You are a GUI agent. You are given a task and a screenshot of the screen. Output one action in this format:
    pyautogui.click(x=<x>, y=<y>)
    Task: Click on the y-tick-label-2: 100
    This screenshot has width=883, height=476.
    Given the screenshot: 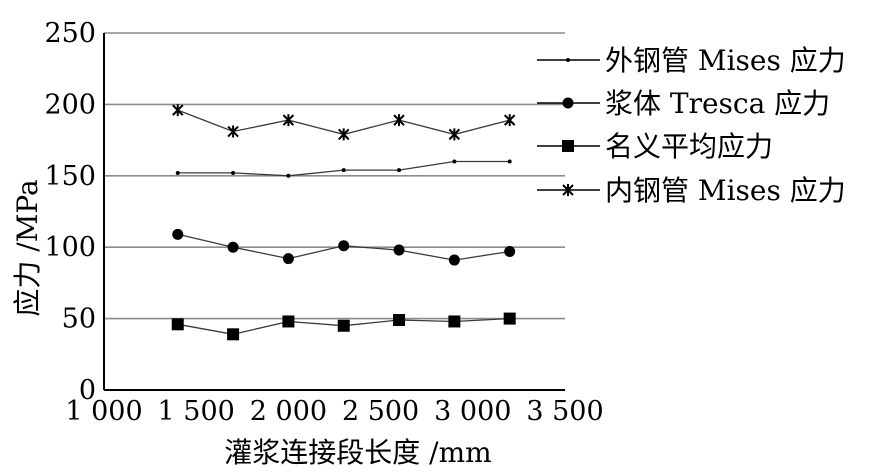 What is the action you would take?
    pyautogui.click(x=70, y=247)
    